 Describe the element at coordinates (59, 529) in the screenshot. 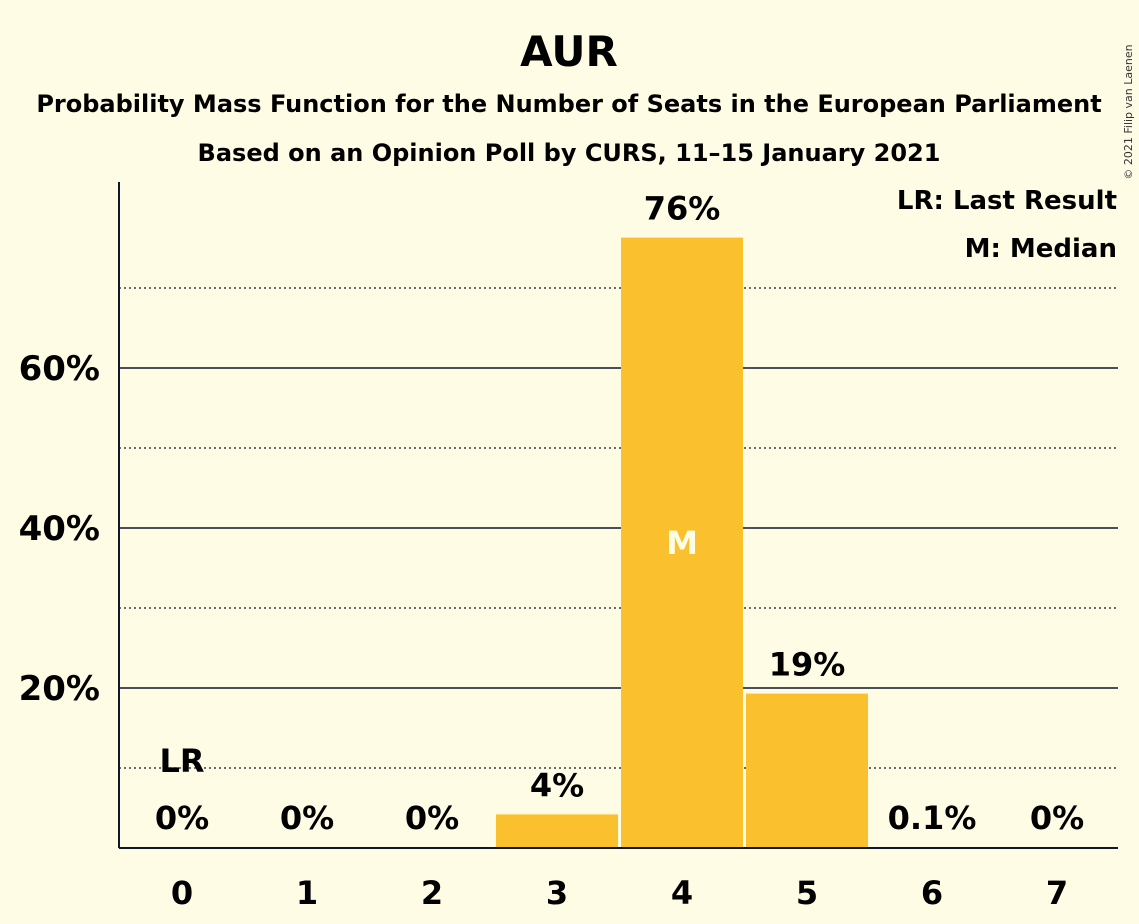

I see `y-tick-label: 40%` at that location.